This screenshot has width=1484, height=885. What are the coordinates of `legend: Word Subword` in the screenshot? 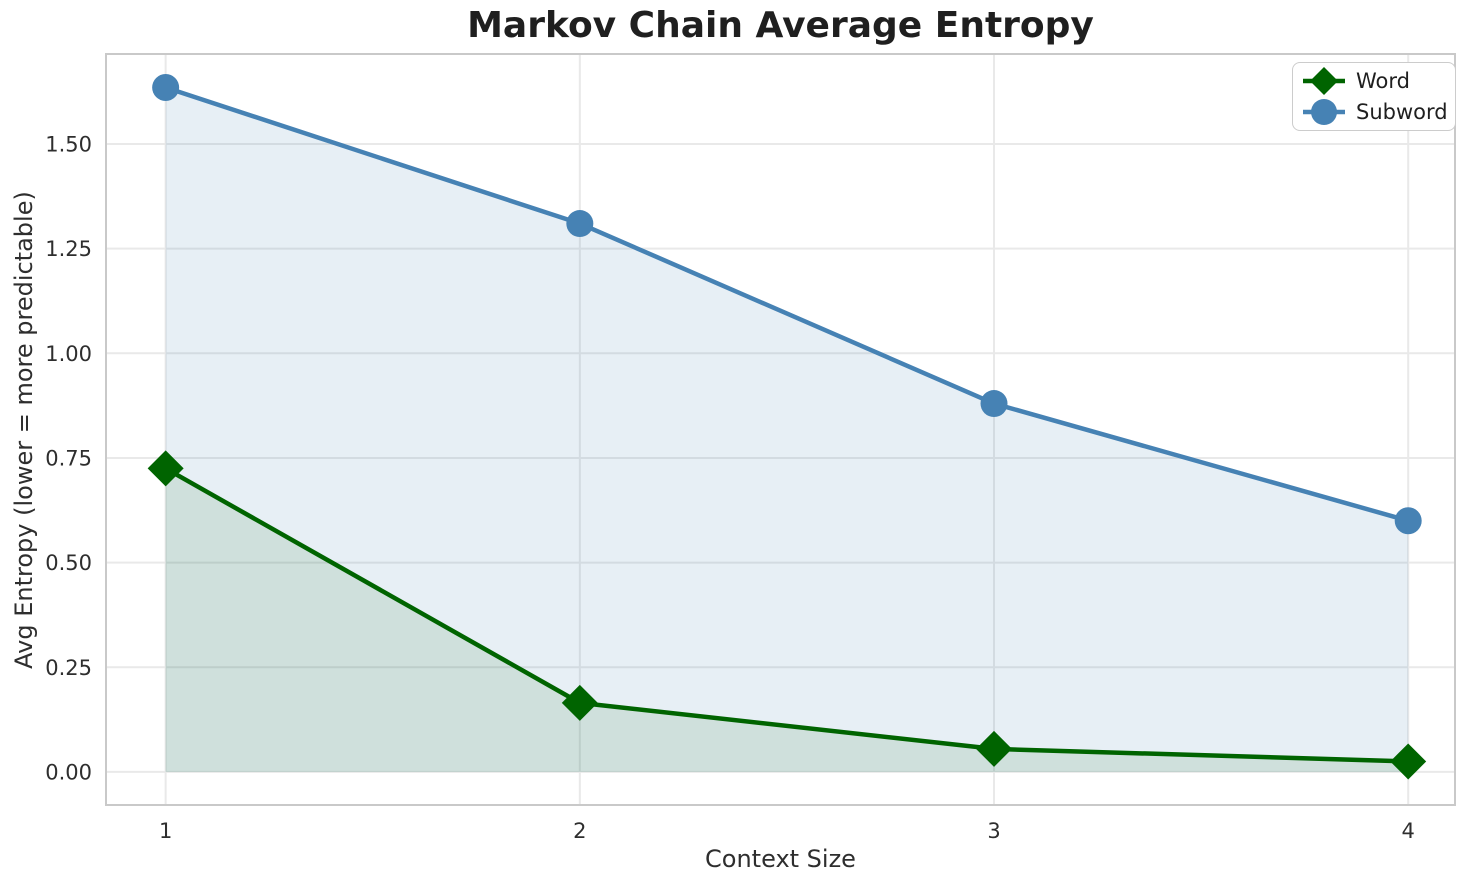 It's located at (1374, 96).